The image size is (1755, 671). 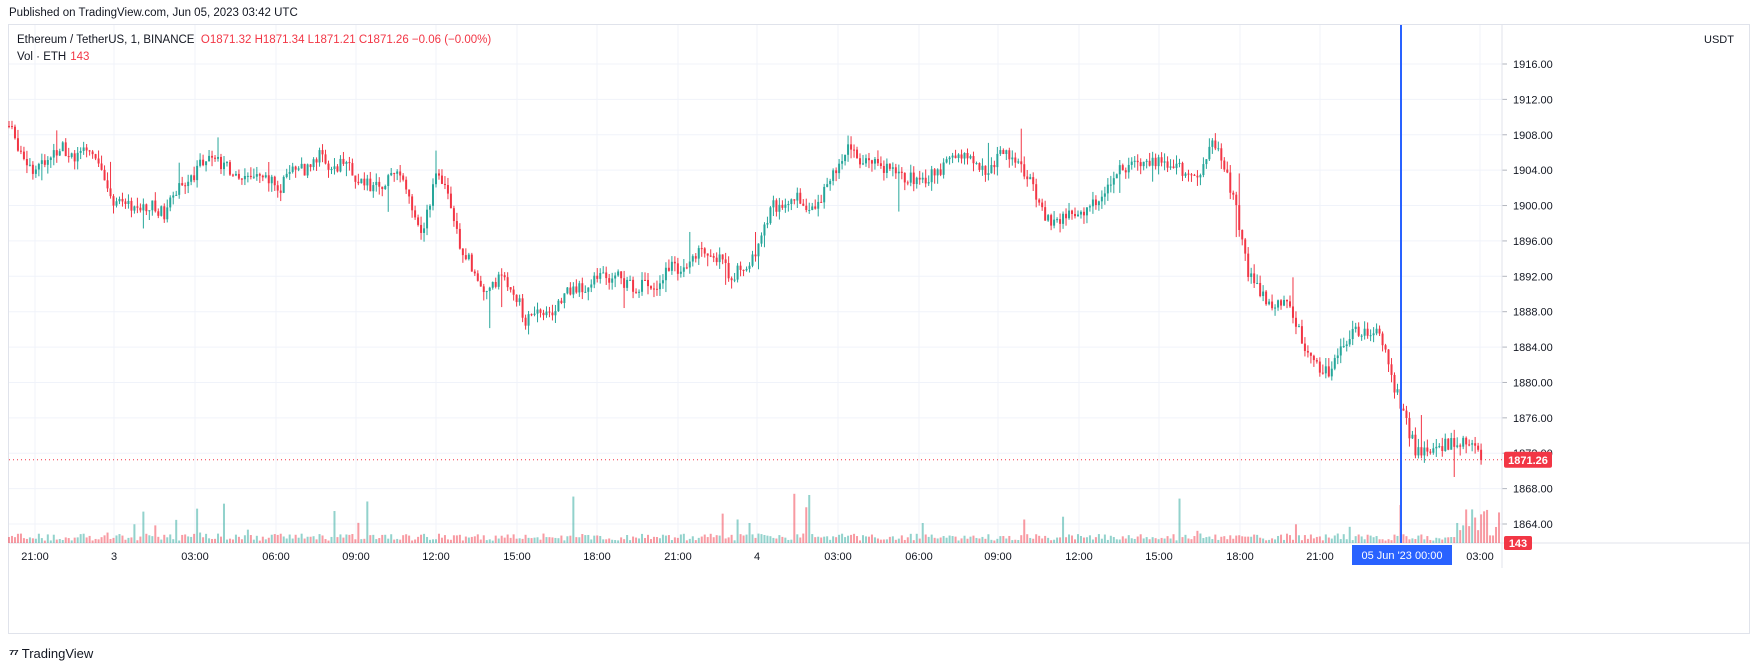 I want to click on x-tick-label: 21:00, so click(x=35, y=557).